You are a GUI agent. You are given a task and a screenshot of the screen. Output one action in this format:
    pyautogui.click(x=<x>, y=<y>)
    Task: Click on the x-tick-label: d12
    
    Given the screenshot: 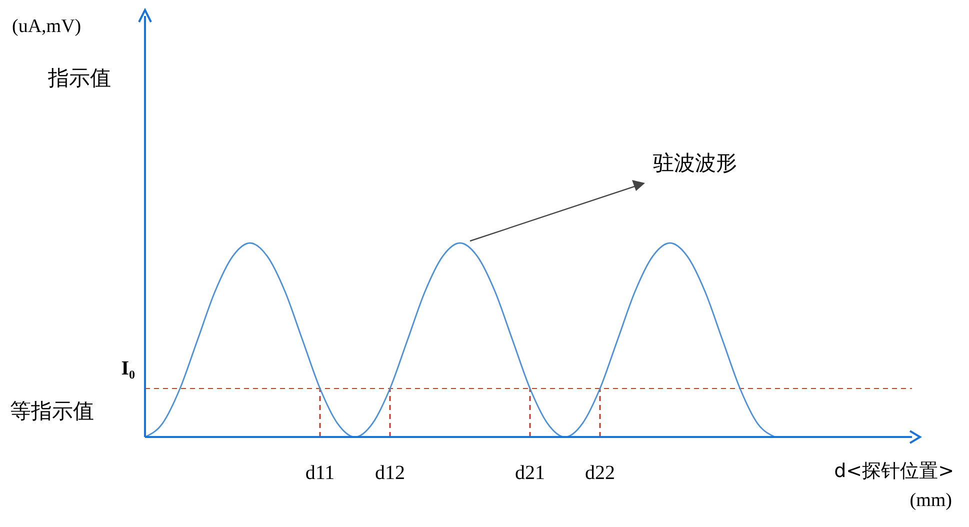 What is the action you would take?
    pyautogui.click(x=390, y=473)
    